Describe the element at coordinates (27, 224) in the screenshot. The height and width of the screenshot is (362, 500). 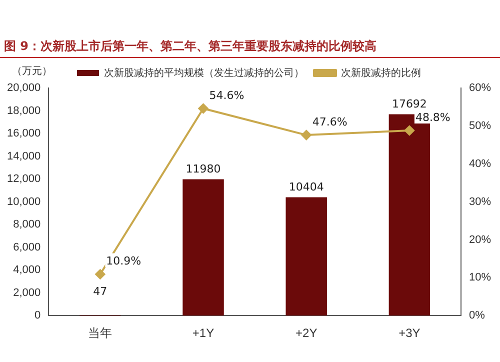
I see `y-tick-label: 8,000` at that location.